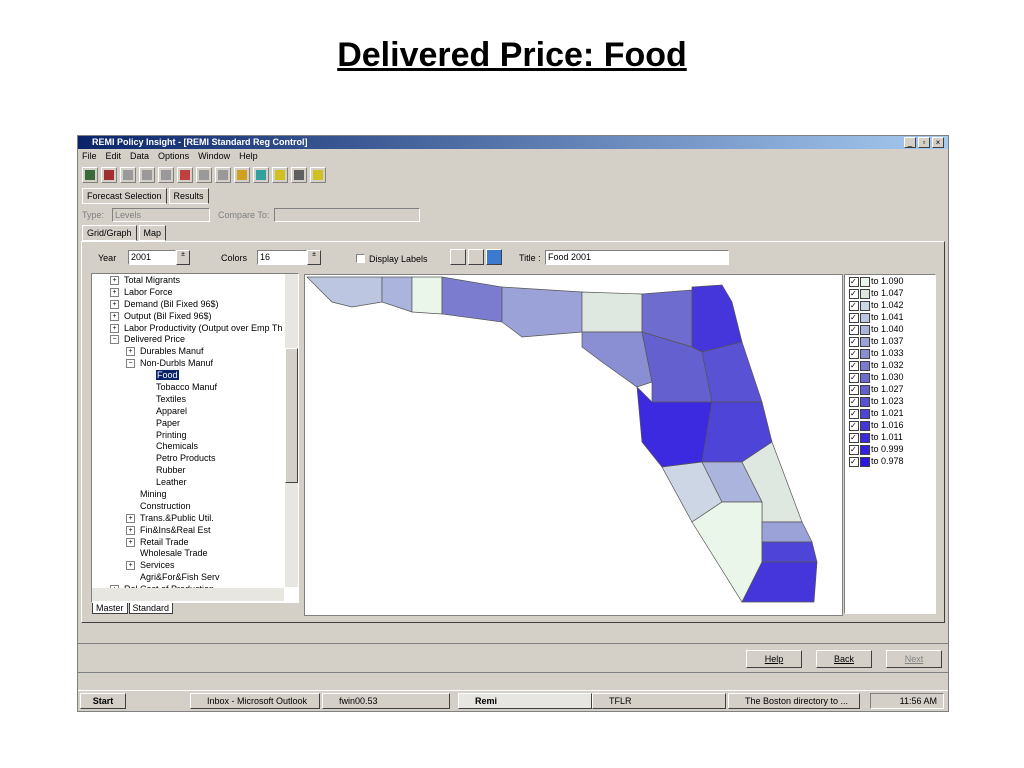 The image size is (1024, 768). Describe the element at coordinates (195, 543) in the screenshot. I see `tree-row: + Retail Trade` at that location.